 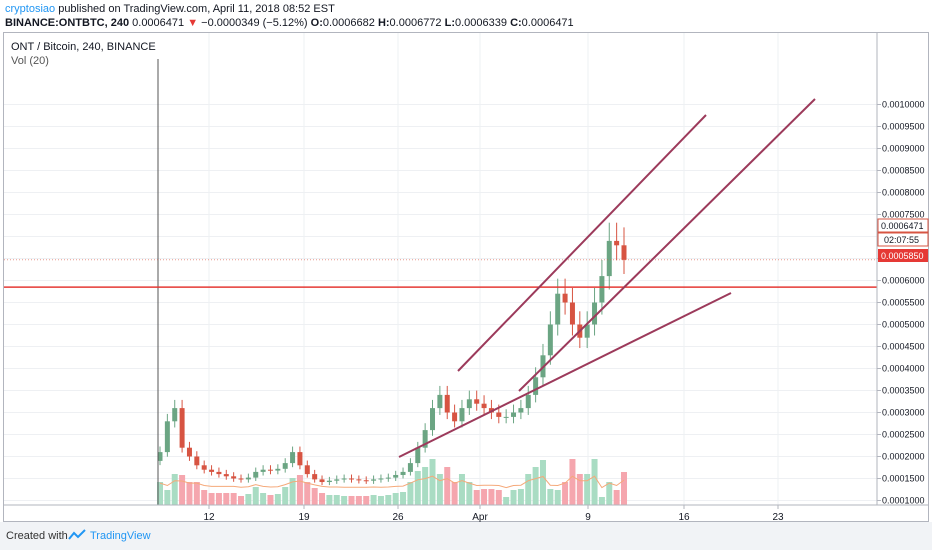 I want to click on time-tick-label: Apr, so click(x=480, y=517).